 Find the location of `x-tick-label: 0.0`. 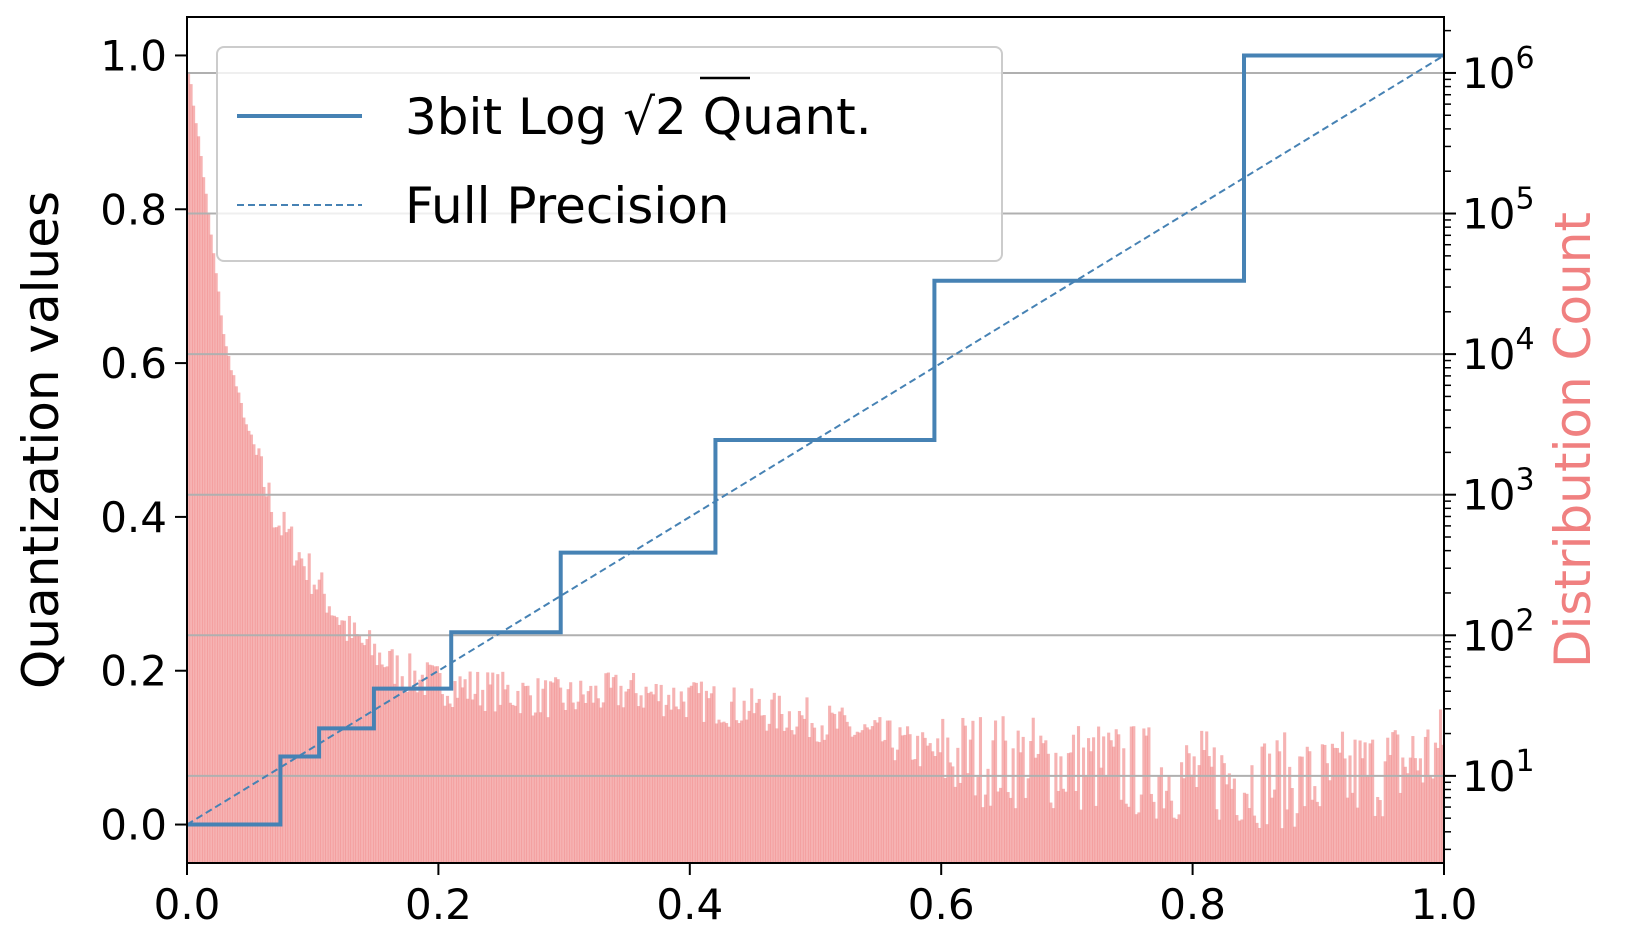

x-tick-label: 0.0 is located at coordinates (187, 904).